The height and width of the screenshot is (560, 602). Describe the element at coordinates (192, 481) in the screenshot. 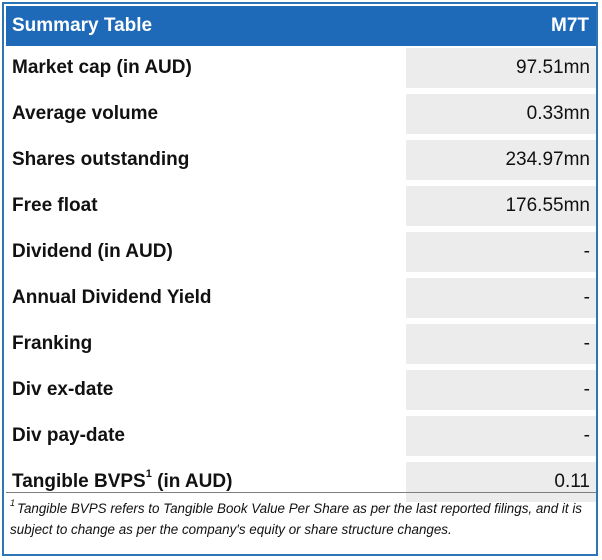

I see `row-label-suffix: (in AUD)` at that location.